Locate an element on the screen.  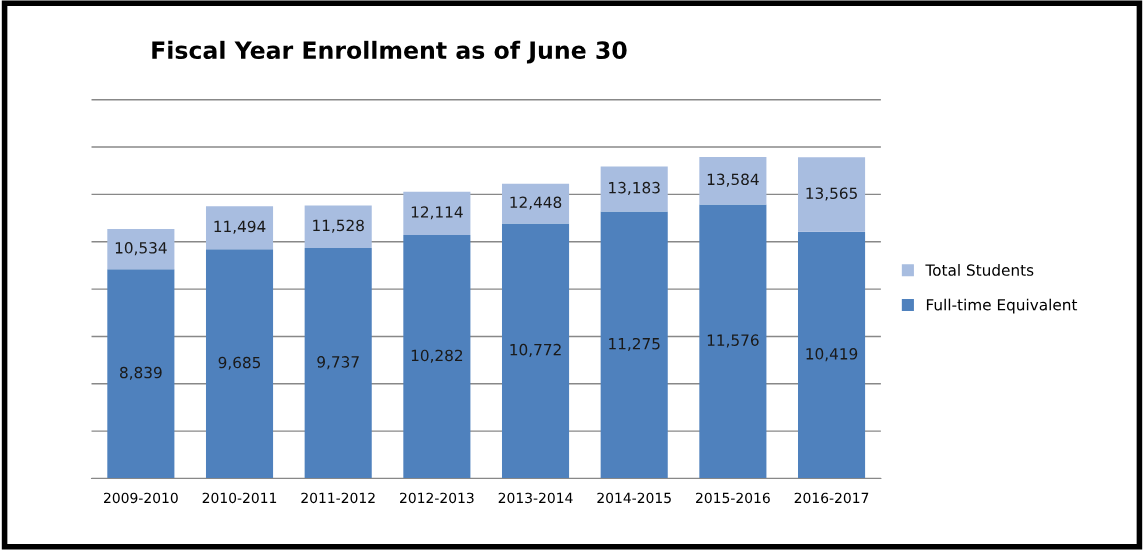
data-label: 11,275 is located at coordinates (634, 344).